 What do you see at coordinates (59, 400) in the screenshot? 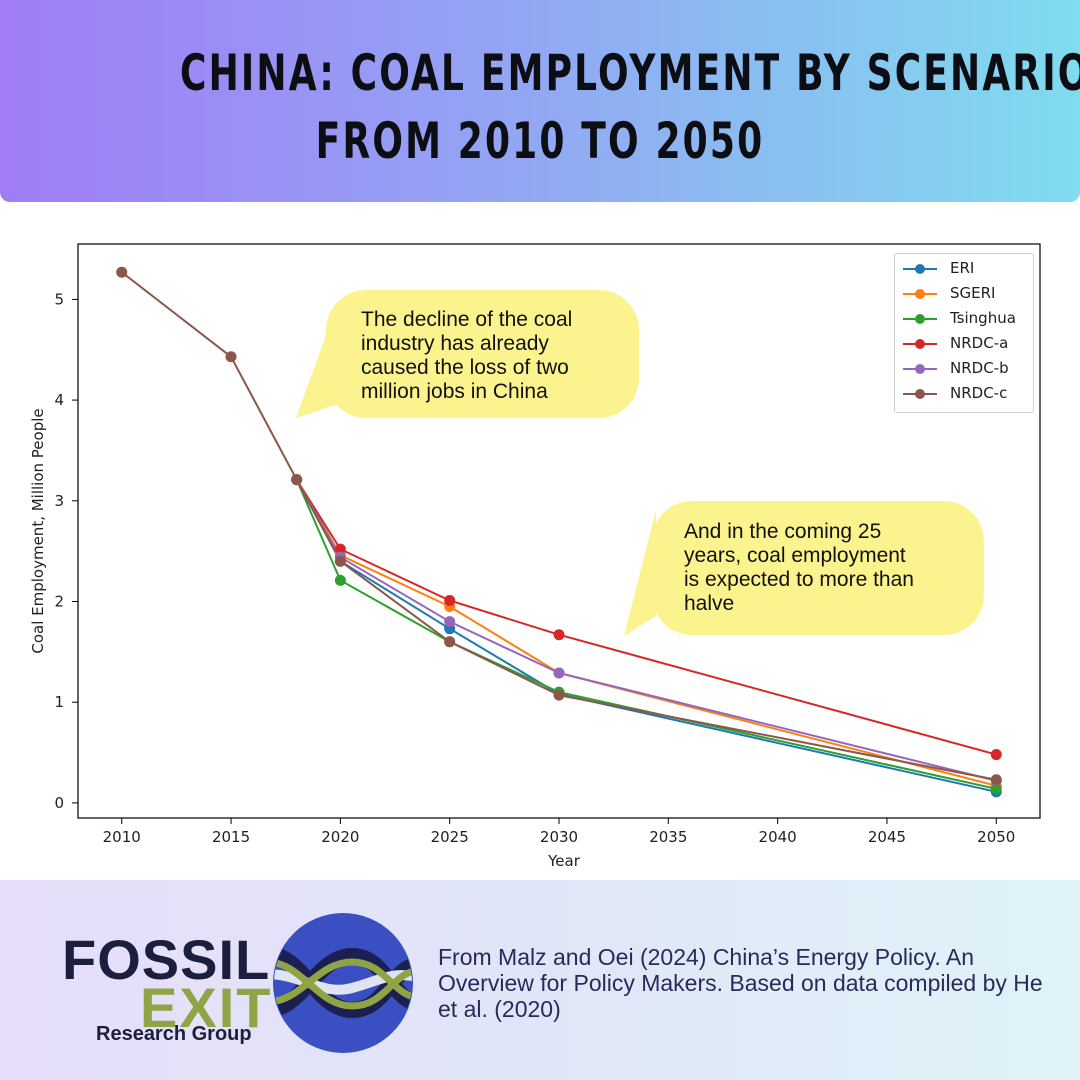
I see `y-tick-label: 4` at bounding box center [59, 400].